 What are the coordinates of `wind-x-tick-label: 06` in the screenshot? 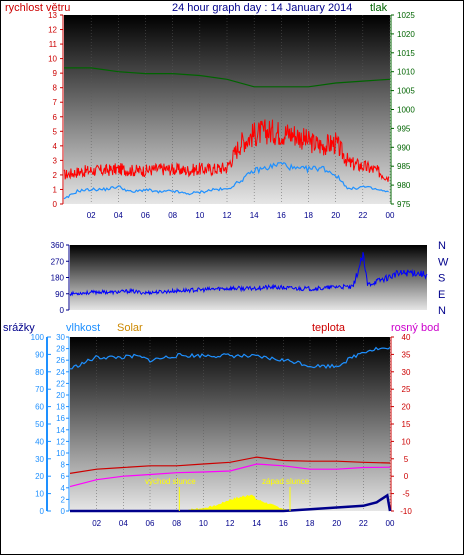 It's located at (145, 215).